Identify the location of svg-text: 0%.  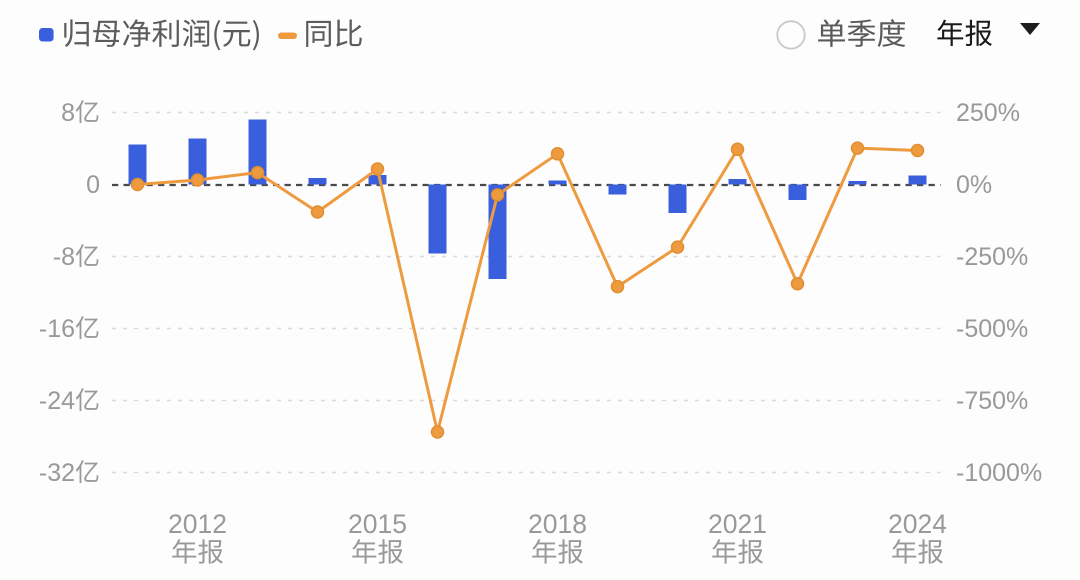
(974, 185).